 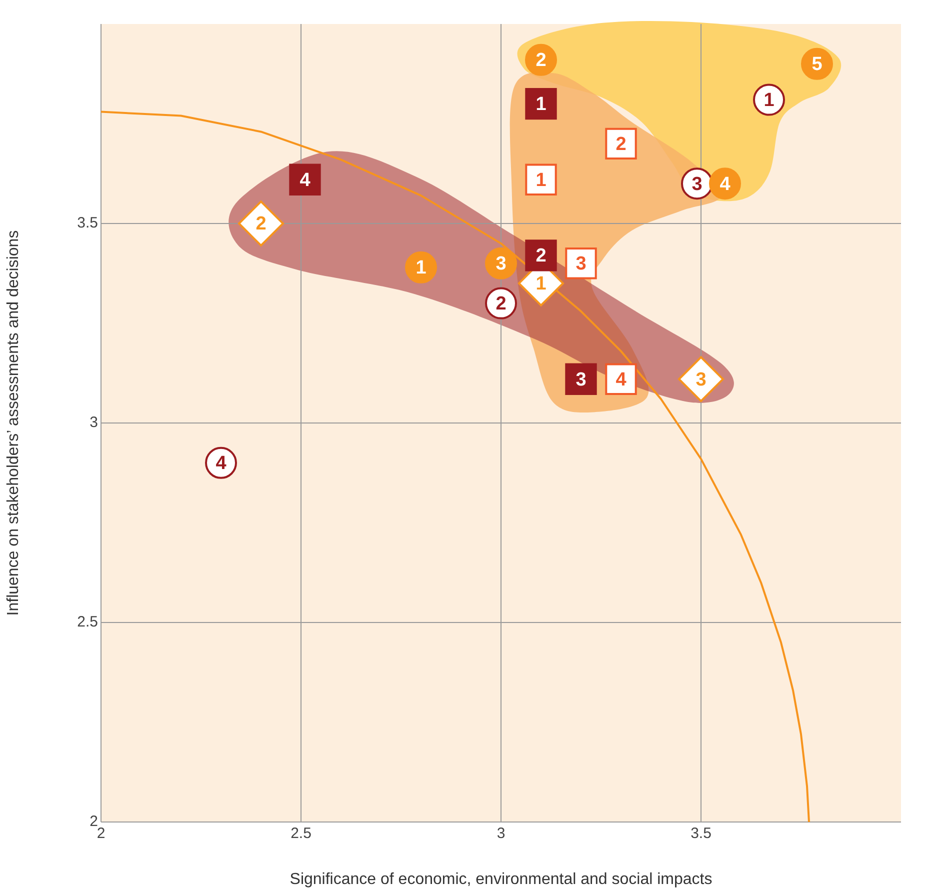 What do you see at coordinates (87, 223) in the screenshot?
I see `y-tick-label: 3.5` at bounding box center [87, 223].